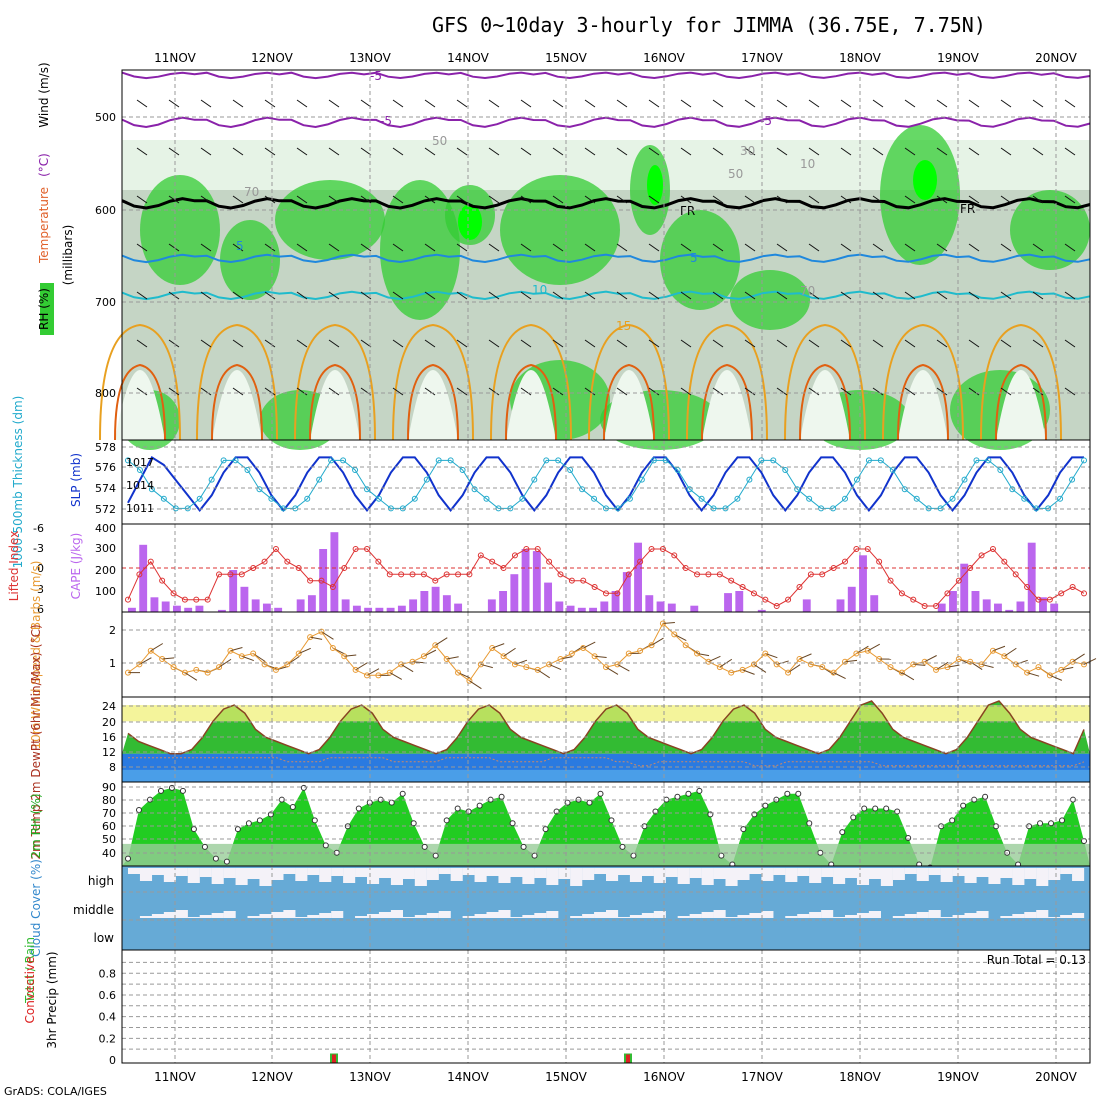 Image resolution: width=1100 pixels, height=1100 pixels. Describe the element at coordinates (109, 800) in the screenshot. I see `rh2m-tick-label: 80` at that location.